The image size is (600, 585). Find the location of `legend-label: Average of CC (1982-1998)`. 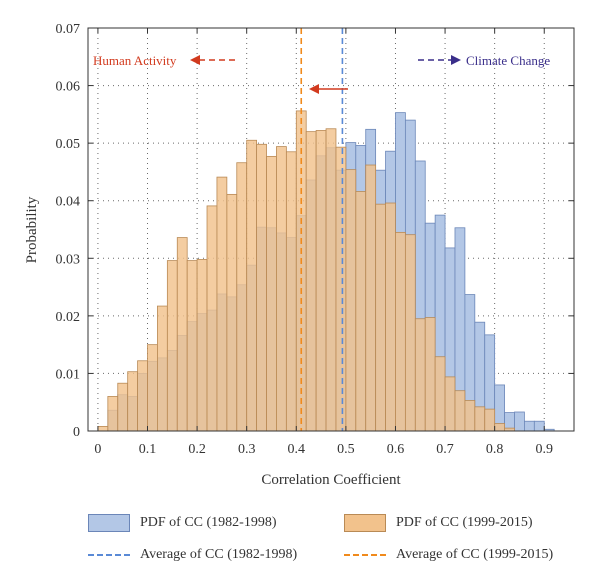

legend-label: Average of CC (1982-1998) is located at coordinates (219, 554).